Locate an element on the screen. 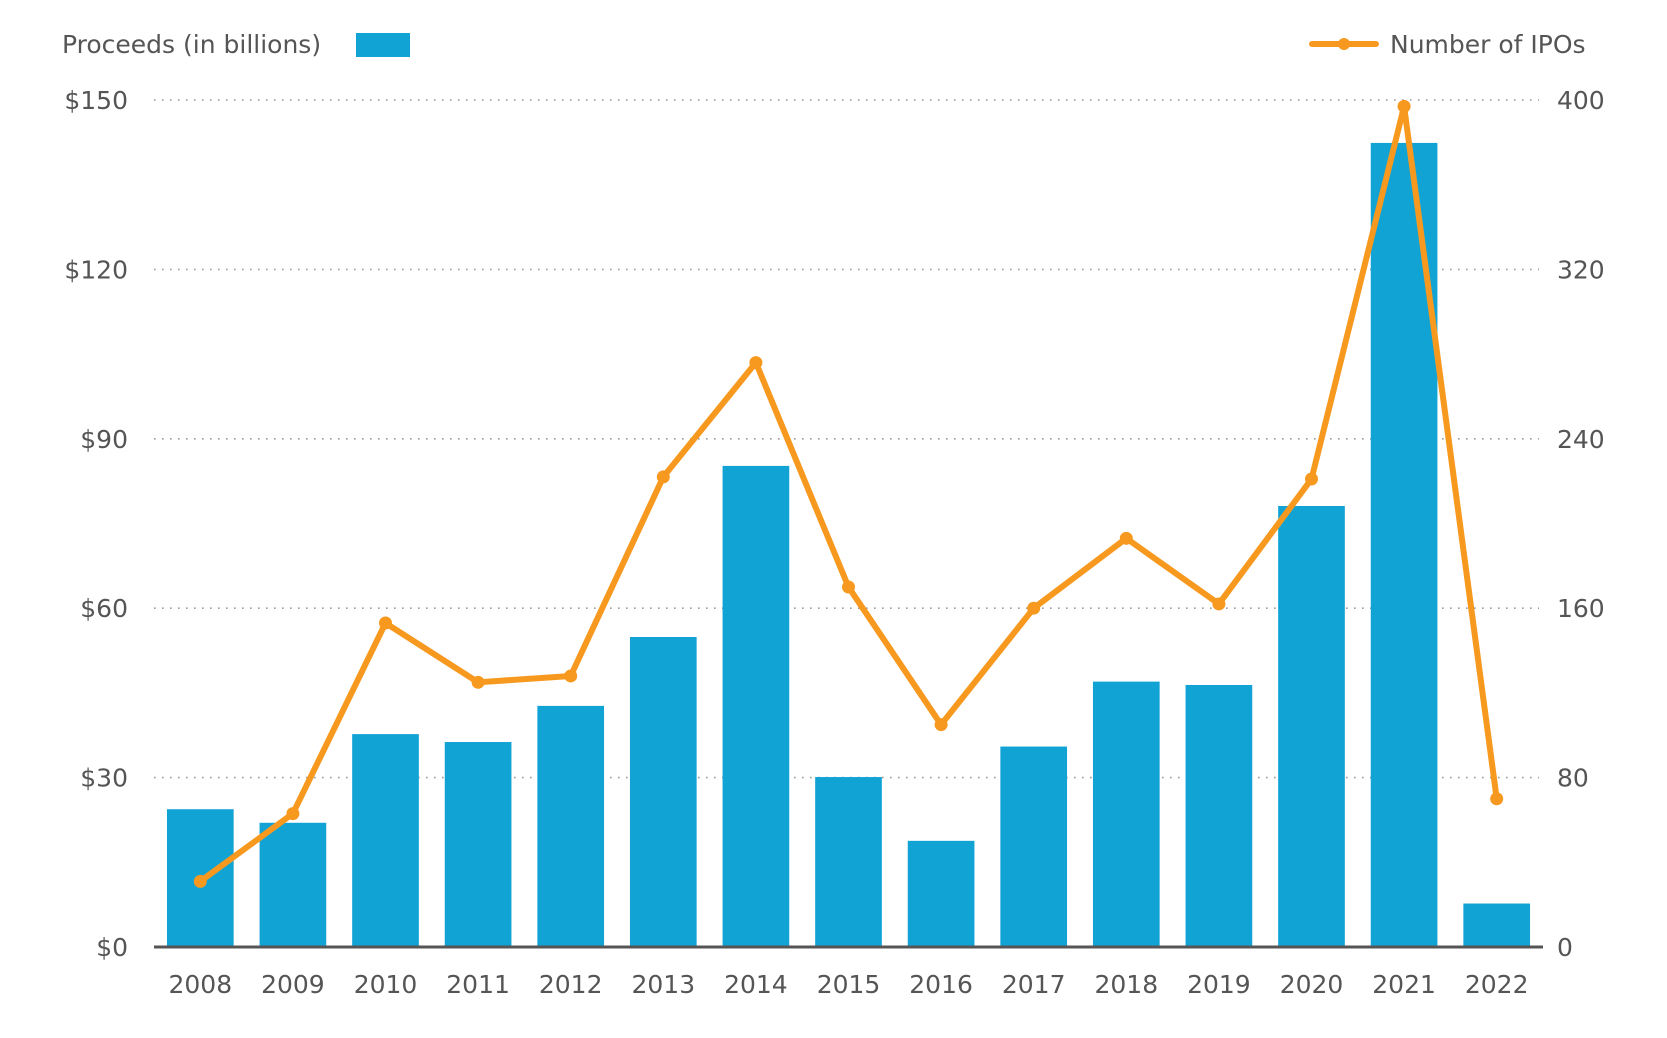 The height and width of the screenshot is (1038, 1667). x-tick-label: 2015 is located at coordinates (849, 984).